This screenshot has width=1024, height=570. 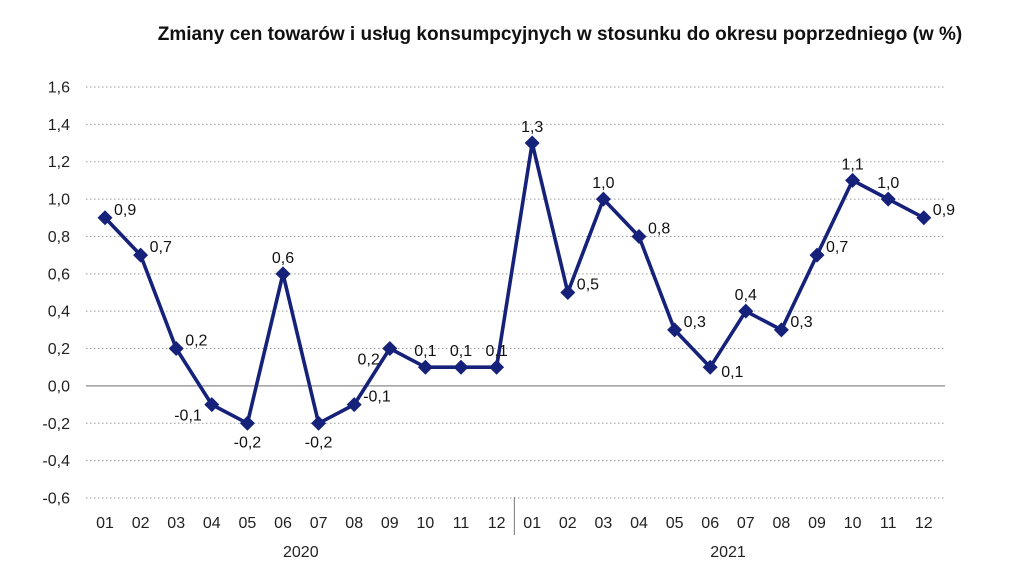 I want to click on year-group-label: 2021, so click(x=728, y=552).